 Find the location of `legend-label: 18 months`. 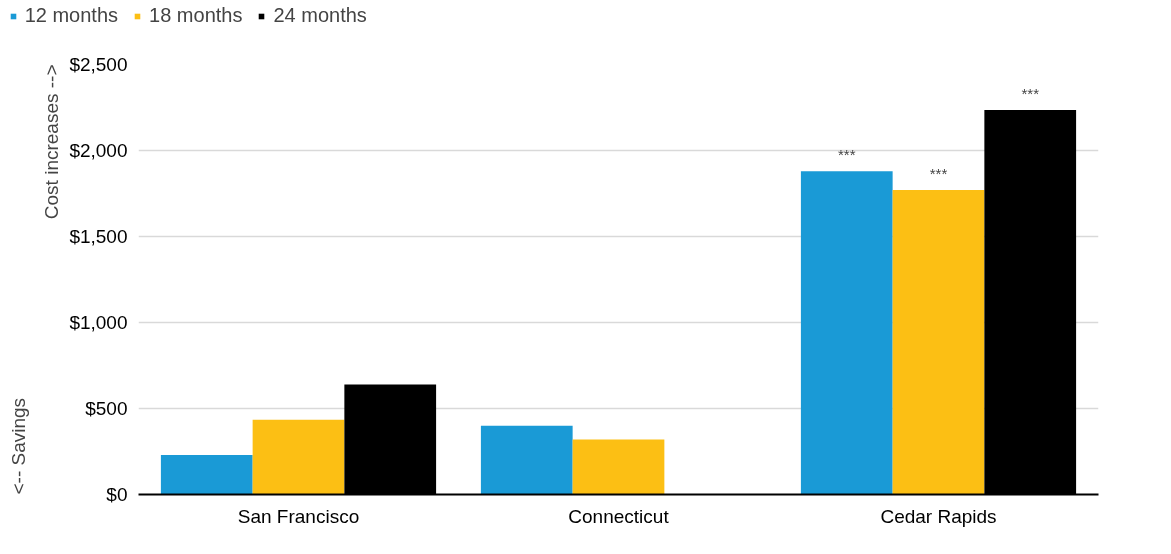

legend-label: 18 months is located at coordinates (196, 15).